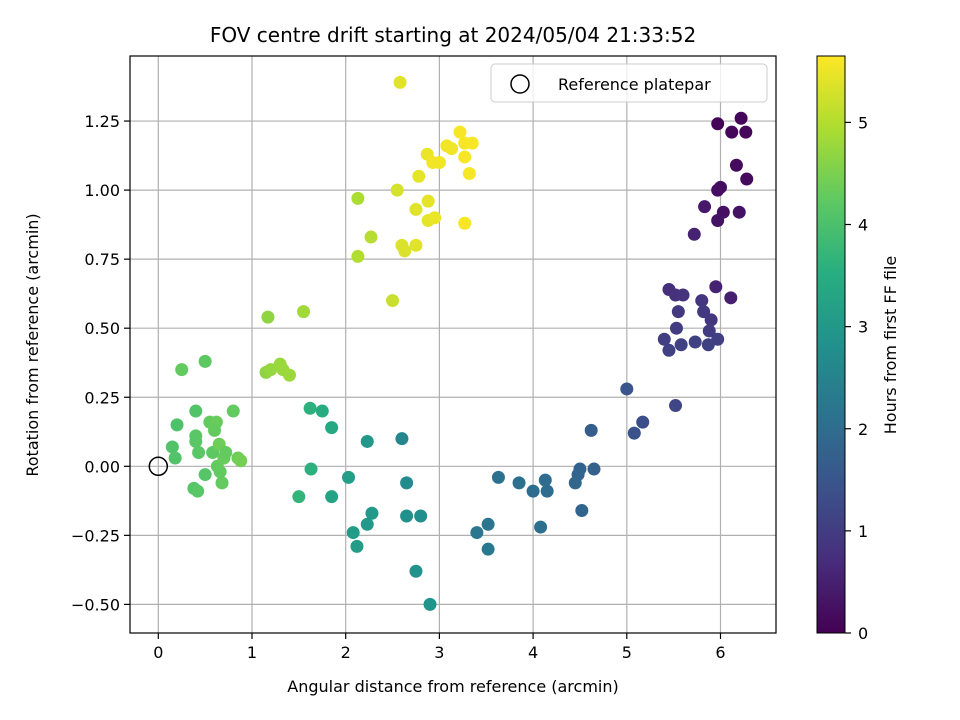 The width and height of the screenshot is (960, 720). What do you see at coordinates (627, 652) in the screenshot?
I see `x-tick-label: 5` at bounding box center [627, 652].